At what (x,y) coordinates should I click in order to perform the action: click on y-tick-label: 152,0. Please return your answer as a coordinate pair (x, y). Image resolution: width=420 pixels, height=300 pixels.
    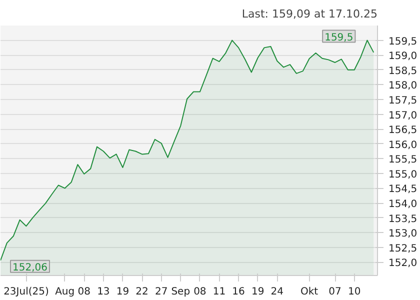
    Looking at the image, I should click on (403, 264).